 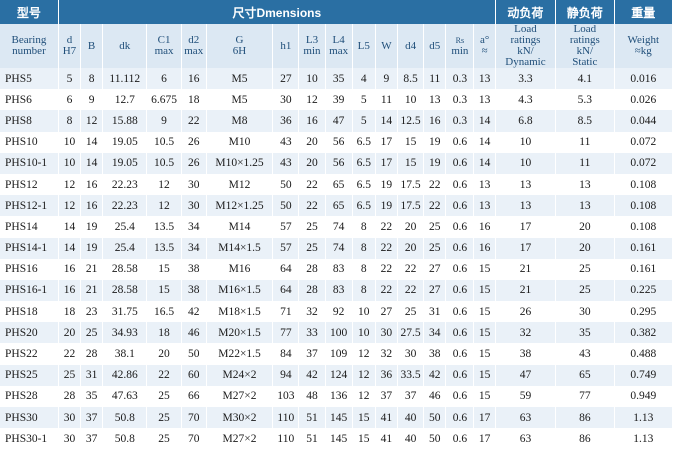 What do you see at coordinates (364, 79) in the screenshot?
I see `table-cell: 4` at bounding box center [364, 79].